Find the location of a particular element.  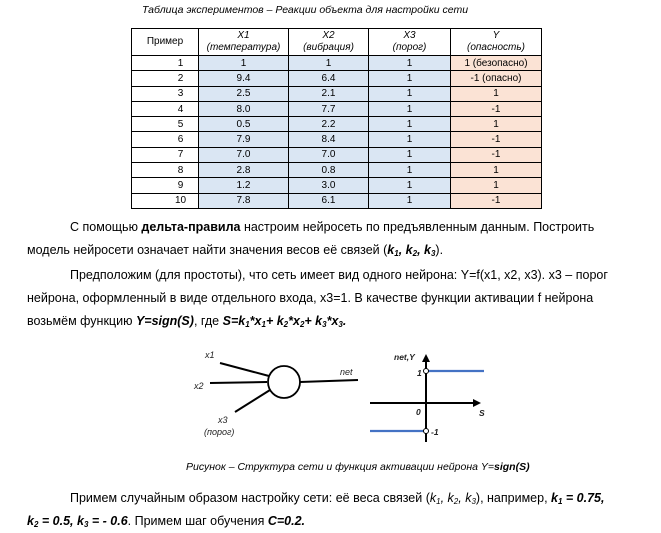

cell-x2: 6.4 is located at coordinates (329, 78).